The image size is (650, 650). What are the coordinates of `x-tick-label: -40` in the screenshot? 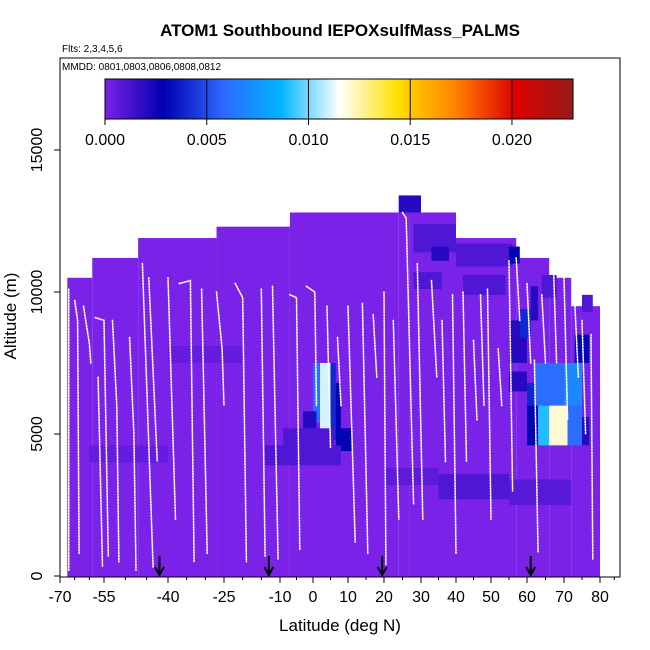 It's located at (167, 597).